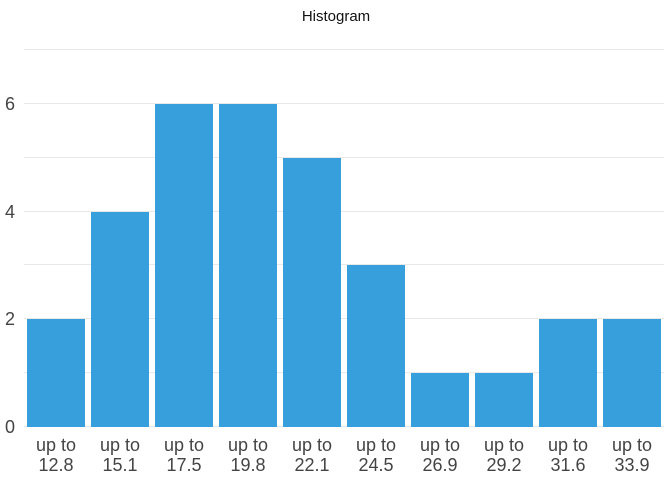  What do you see at coordinates (9, 103) in the screenshot?
I see `y-axis-tick-label: 6` at bounding box center [9, 103].